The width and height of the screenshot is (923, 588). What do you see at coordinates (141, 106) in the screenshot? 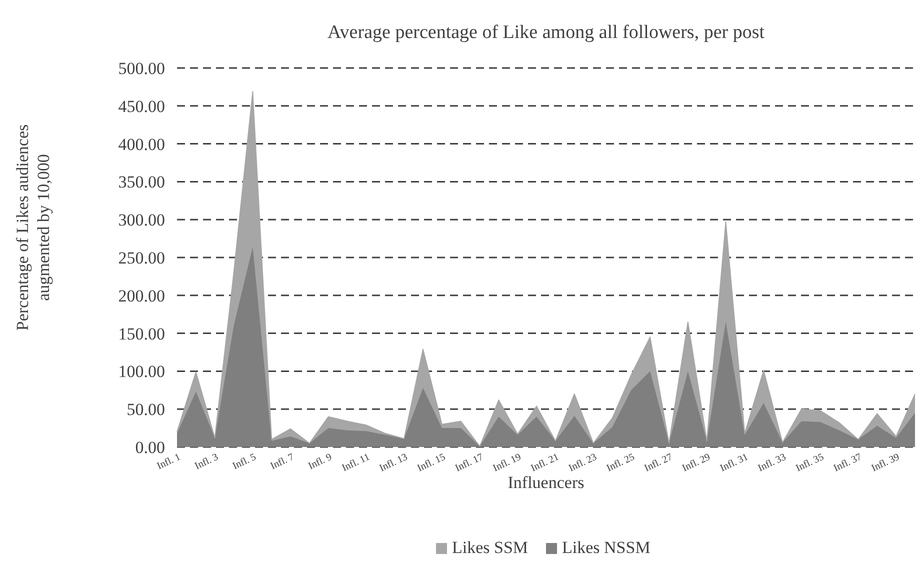
I see `y-tick-label: 450.00` at bounding box center [141, 106].